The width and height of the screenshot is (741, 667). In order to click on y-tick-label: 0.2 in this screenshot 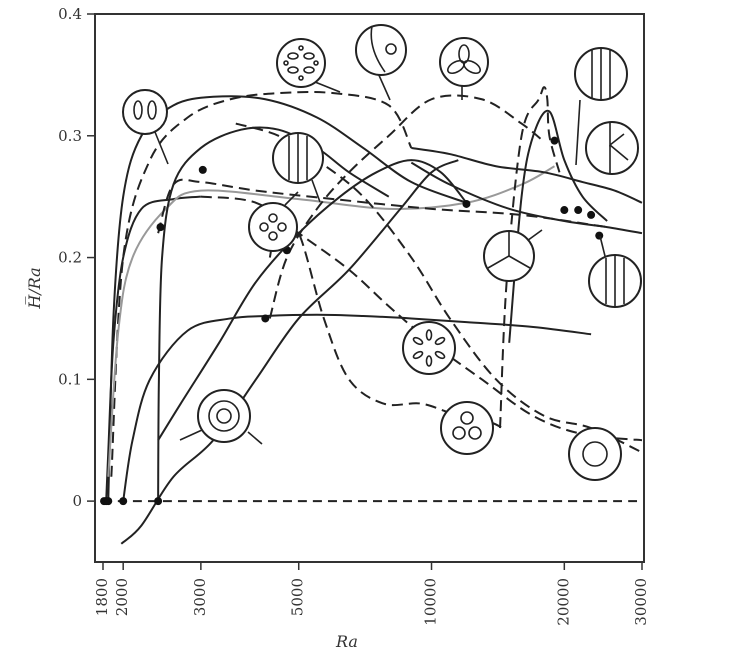, I will do `click(70, 258)`.